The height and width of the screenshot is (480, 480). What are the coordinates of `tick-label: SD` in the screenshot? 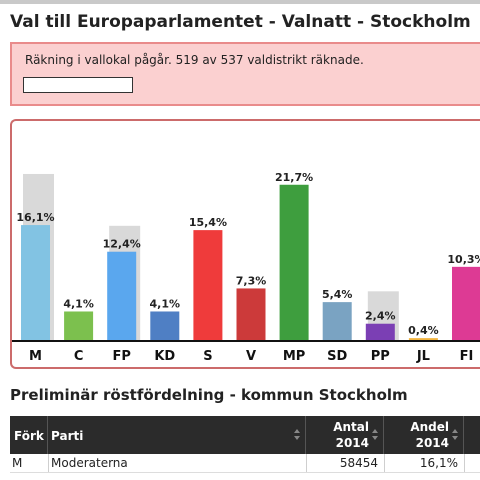 It's located at (337, 356).